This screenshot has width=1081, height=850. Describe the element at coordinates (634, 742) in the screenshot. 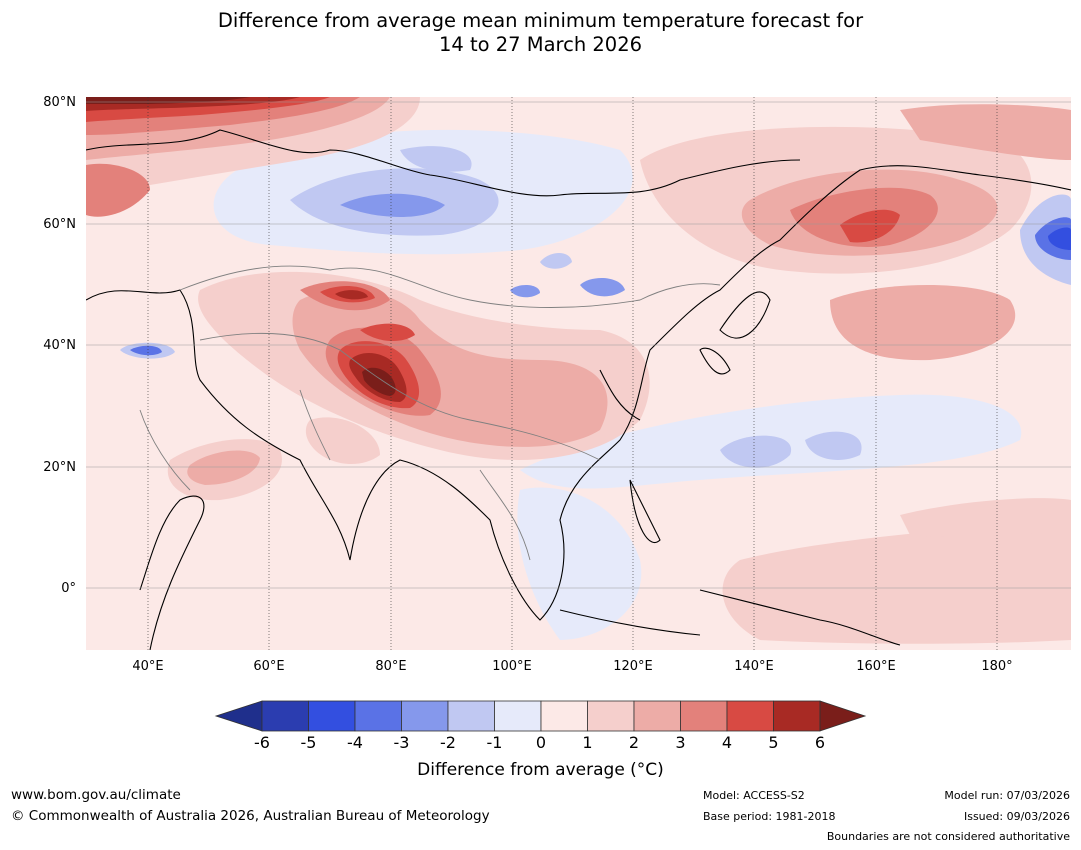

I see `colorbar-tick: 2` at that location.